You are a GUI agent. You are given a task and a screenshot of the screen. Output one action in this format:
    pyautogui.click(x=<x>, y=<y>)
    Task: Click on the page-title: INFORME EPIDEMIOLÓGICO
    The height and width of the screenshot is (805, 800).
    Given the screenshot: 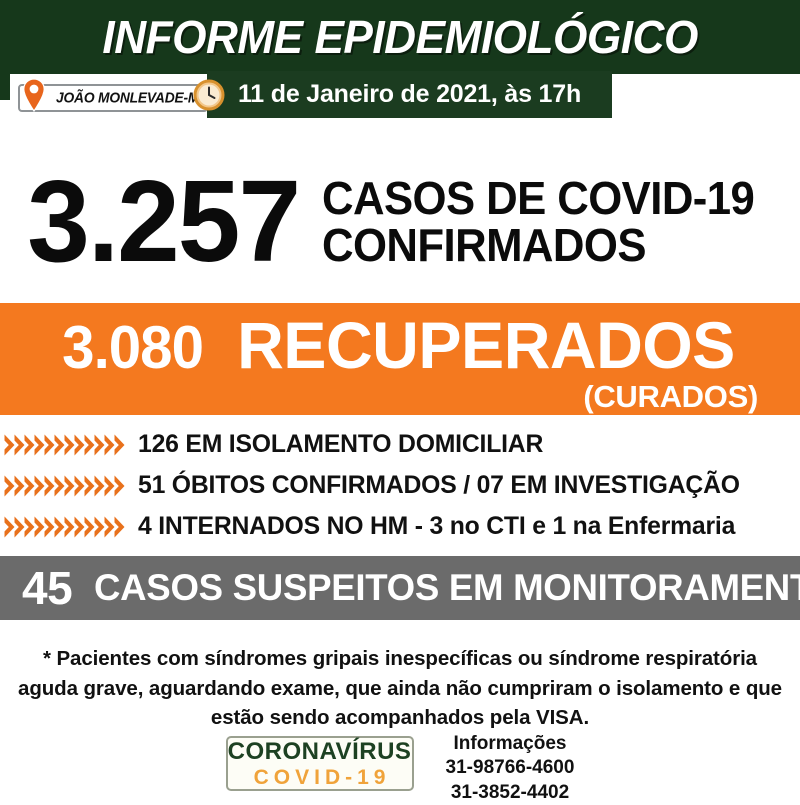 What is the action you would take?
    pyautogui.click(x=400, y=37)
    